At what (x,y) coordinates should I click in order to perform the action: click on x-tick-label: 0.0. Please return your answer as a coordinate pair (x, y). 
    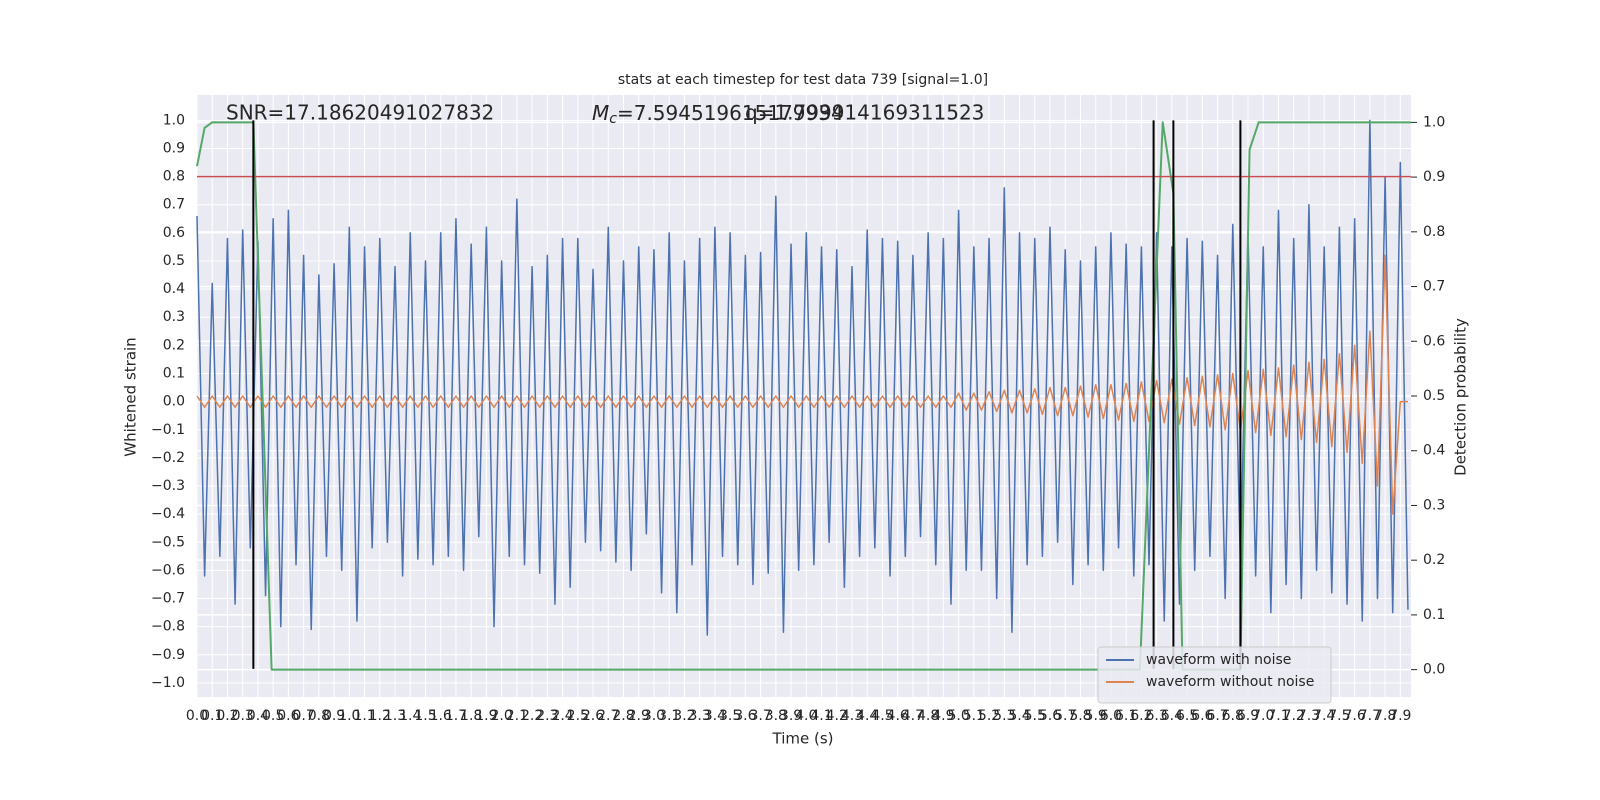
    Looking at the image, I should click on (197, 716).